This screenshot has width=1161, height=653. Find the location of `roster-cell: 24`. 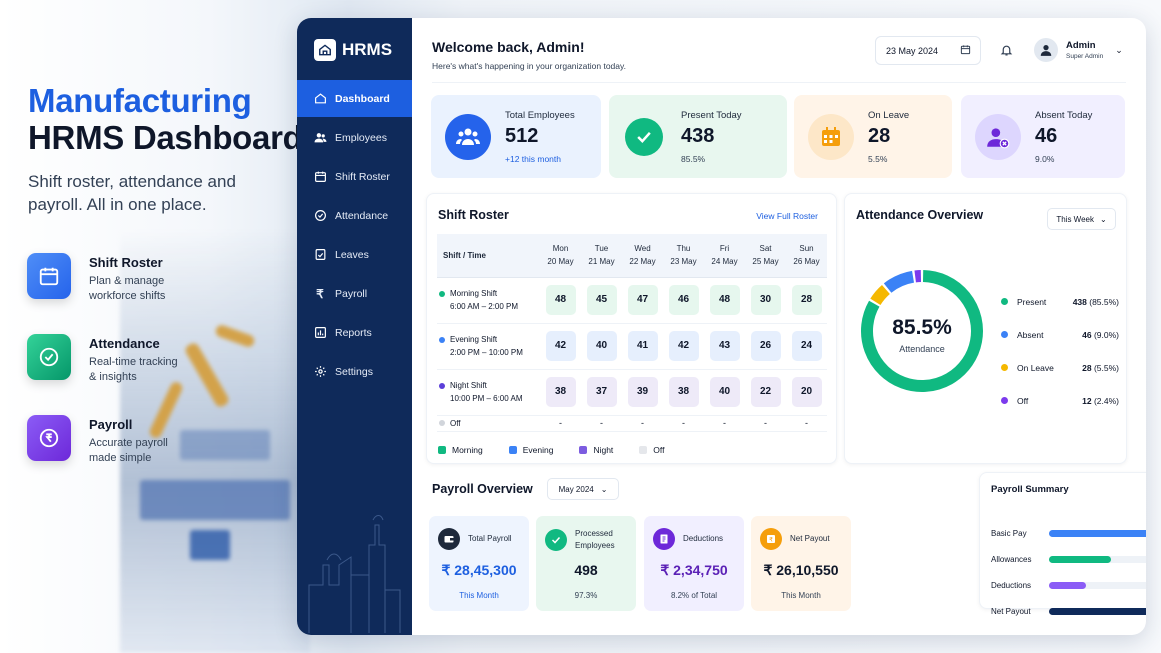

roster-cell: 24 is located at coordinates (806, 346).